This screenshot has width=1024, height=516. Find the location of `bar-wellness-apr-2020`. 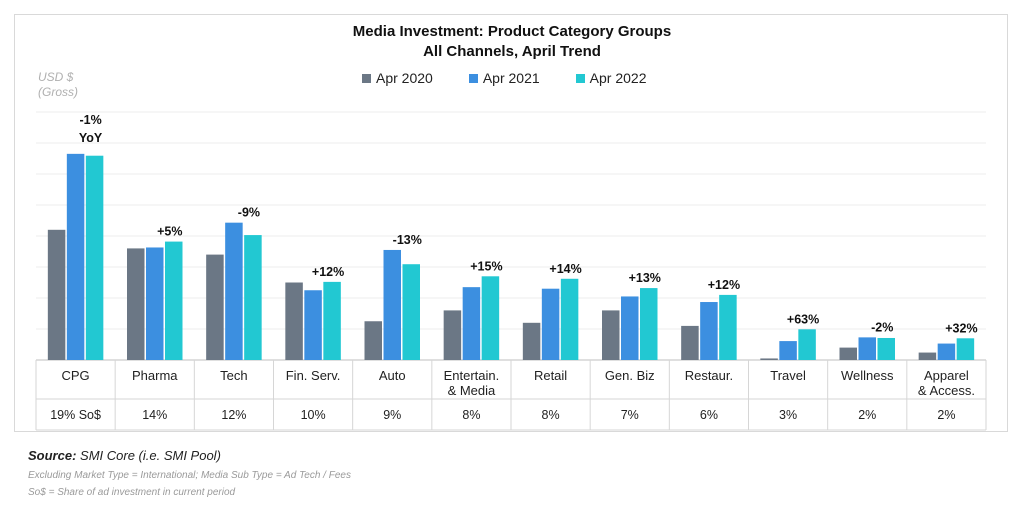

bar-wellness-apr-2020 is located at coordinates (848, 353).